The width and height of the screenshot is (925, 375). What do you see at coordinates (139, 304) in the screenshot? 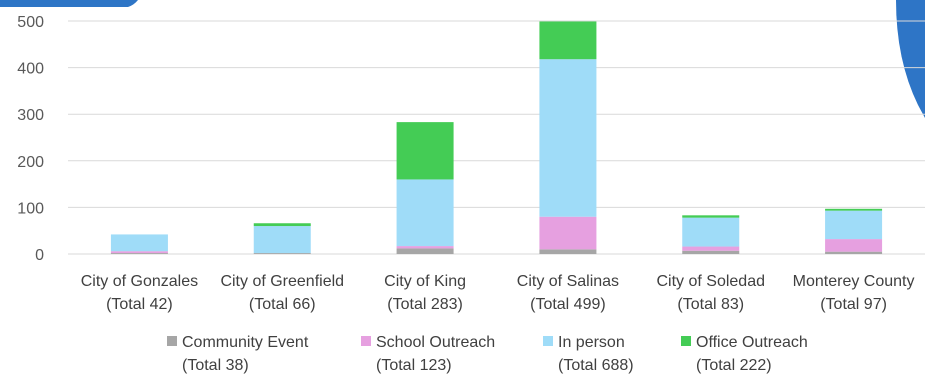
I see `category-total-label: (Total 42)` at bounding box center [139, 304].